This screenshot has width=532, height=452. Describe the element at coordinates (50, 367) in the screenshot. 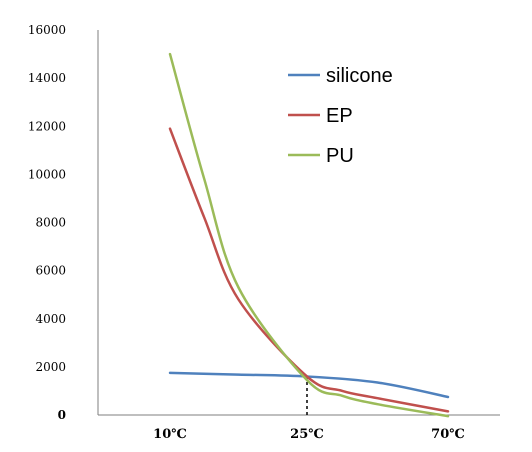

I see `y-tick-label: 2000` at that location.